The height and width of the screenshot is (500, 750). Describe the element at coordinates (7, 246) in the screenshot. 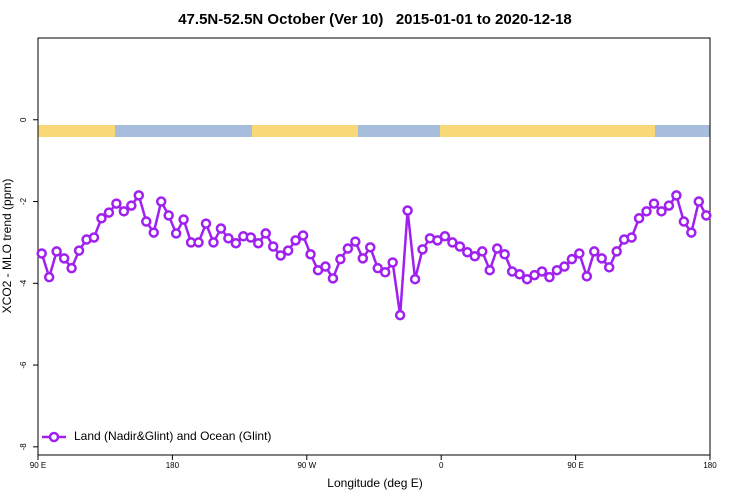

I see `y-axis-label: XCO2 - MLO trend (ppm)` at that location.